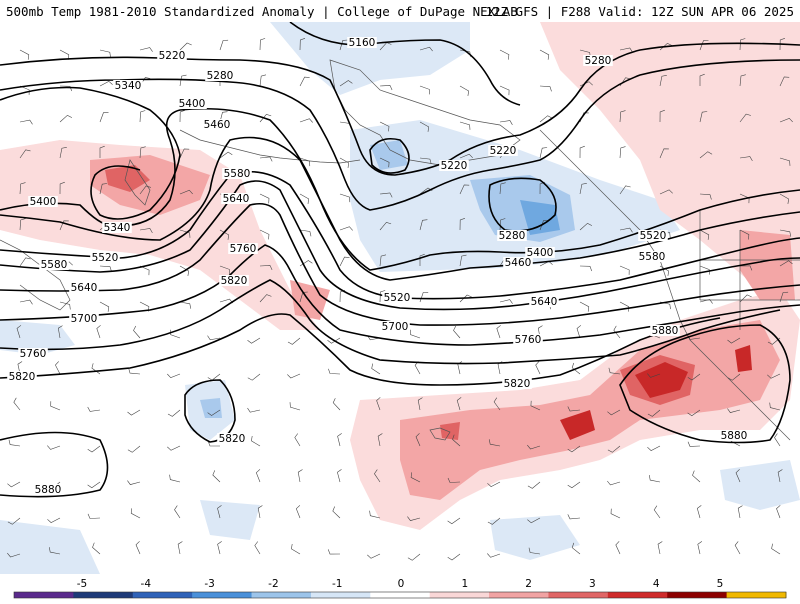 The width and height of the screenshot is (800, 604). Describe the element at coordinates (209, 584) in the screenshot. I see `colorbar-tick-label: -3` at that location.